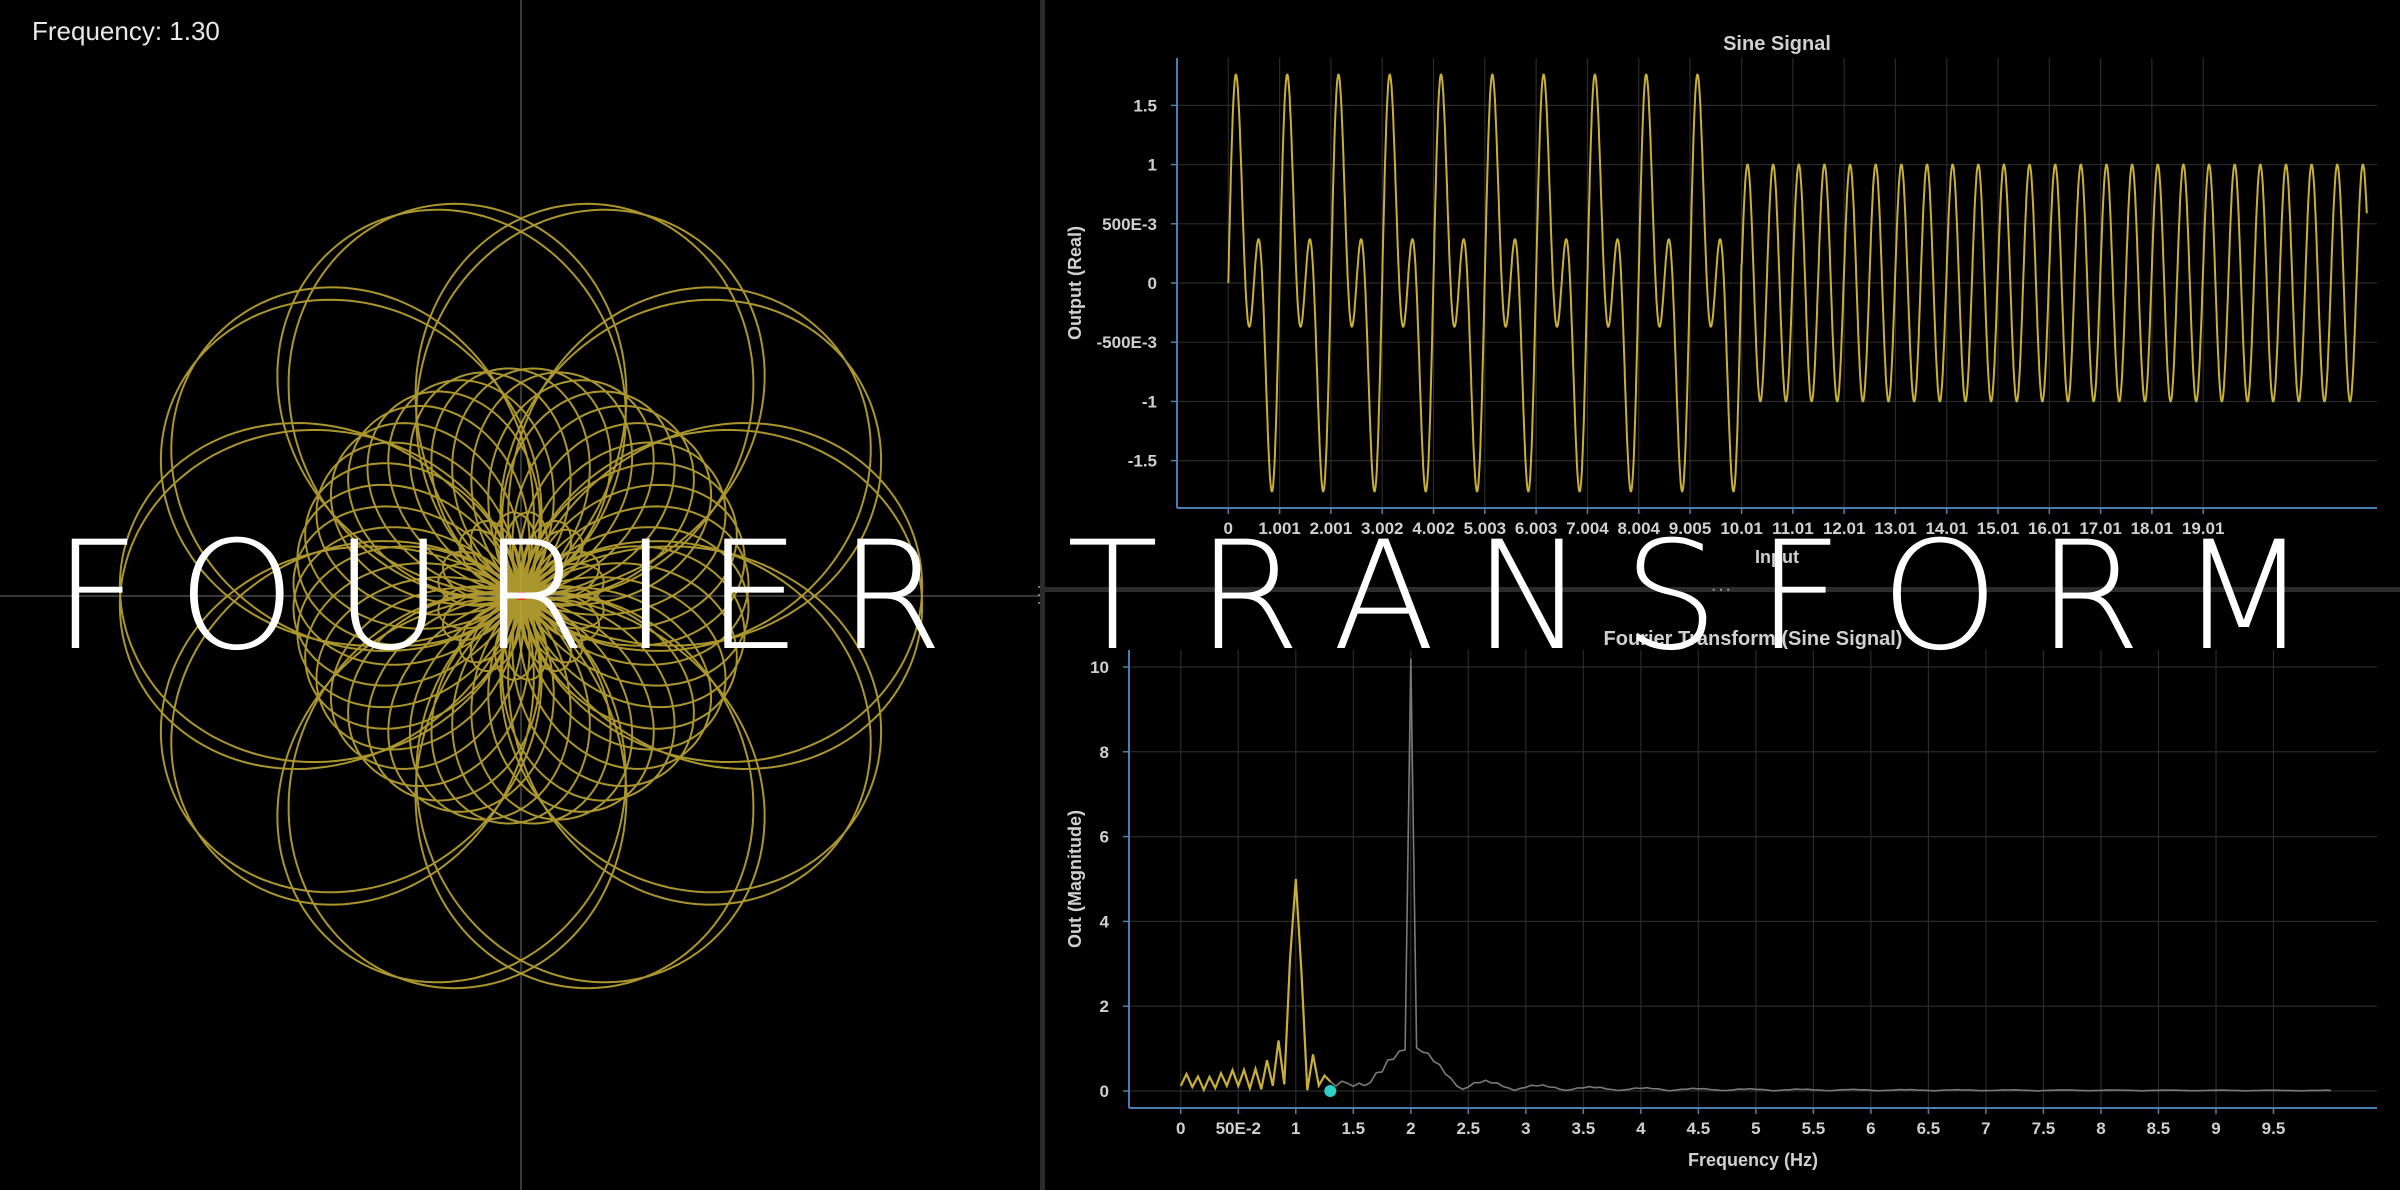  Describe the element at coordinates (1485, 528) in the screenshot. I see `sine-x-tick-label: 5.003` at that location.